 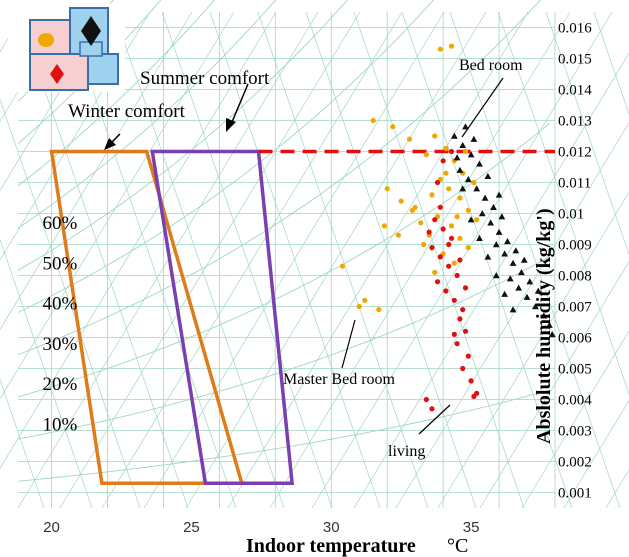 What do you see at coordinates (575, 494) in the screenshot?
I see `y-tick-label: 0.001` at bounding box center [575, 494].